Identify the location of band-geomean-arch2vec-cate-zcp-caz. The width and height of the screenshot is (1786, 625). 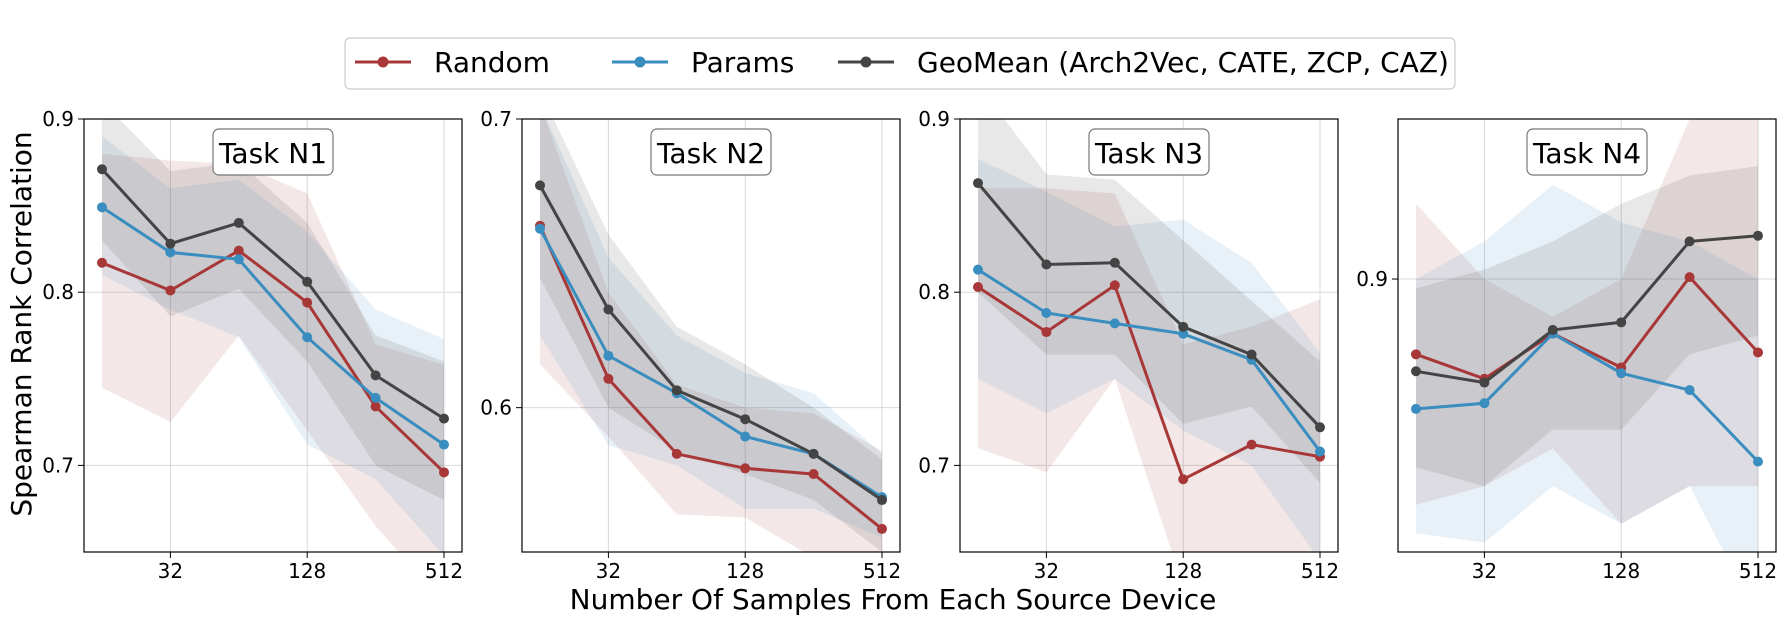
(1149, 301).